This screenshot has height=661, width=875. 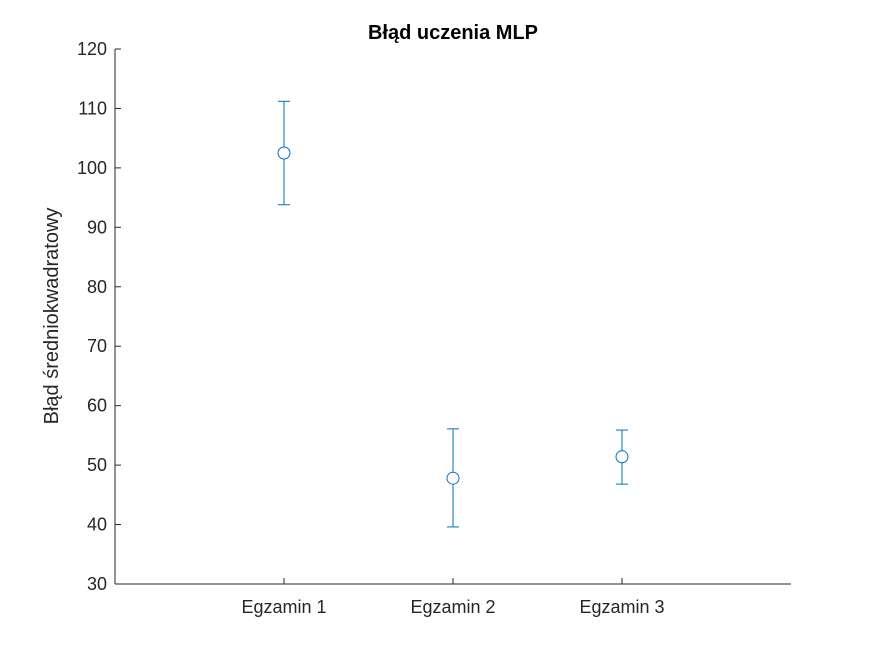 What do you see at coordinates (97, 287) in the screenshot?
I see `y-tick-label: 80` at bounding box center [97, 287].